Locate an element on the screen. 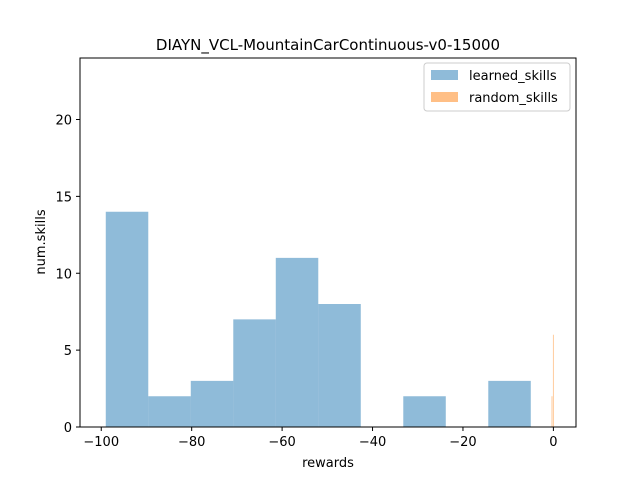 This screenshot has width=640, height=485. x-tick-label: −100 is located at coordinates (101, 442).